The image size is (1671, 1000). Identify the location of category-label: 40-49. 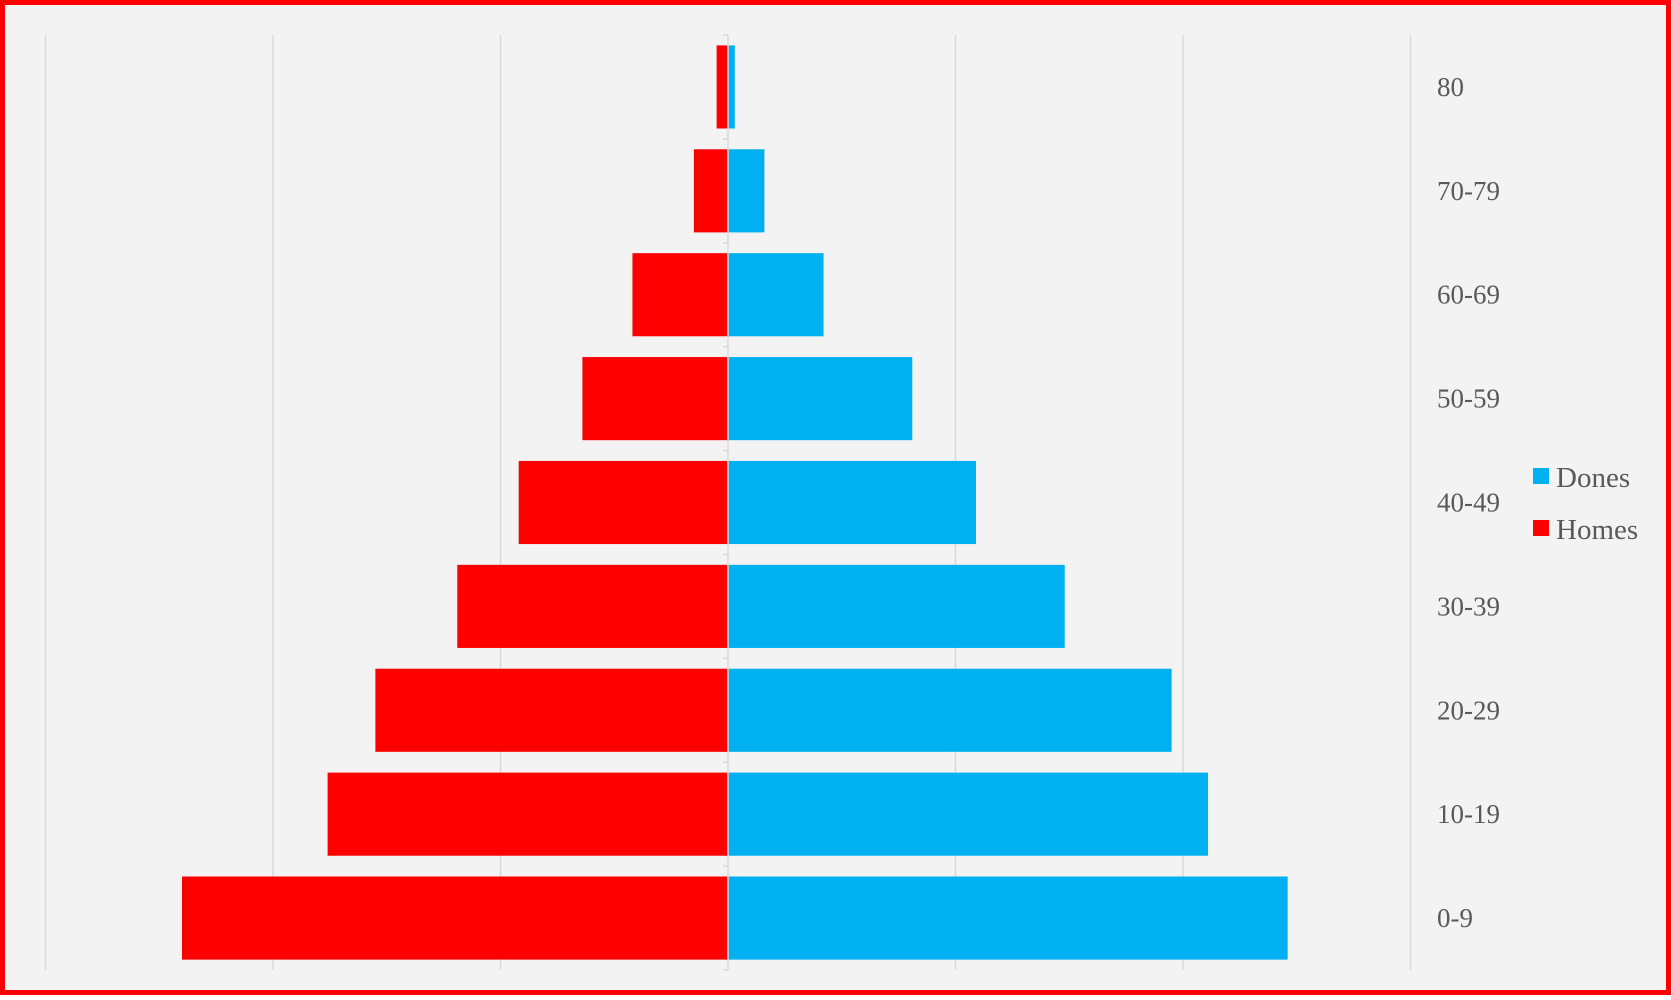
(1468, 503).